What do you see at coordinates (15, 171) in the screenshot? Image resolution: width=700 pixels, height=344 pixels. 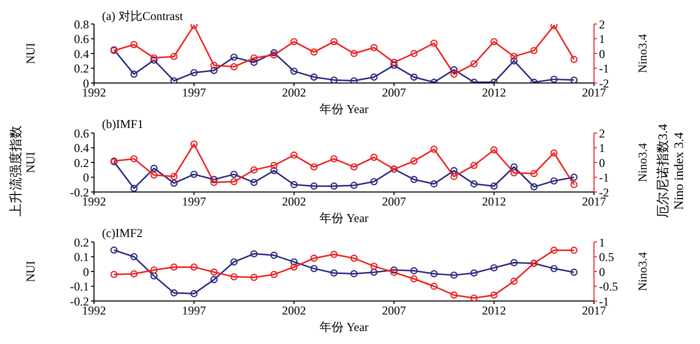 I see `text: 上升流强度指数` at bounding box center [15, 171].